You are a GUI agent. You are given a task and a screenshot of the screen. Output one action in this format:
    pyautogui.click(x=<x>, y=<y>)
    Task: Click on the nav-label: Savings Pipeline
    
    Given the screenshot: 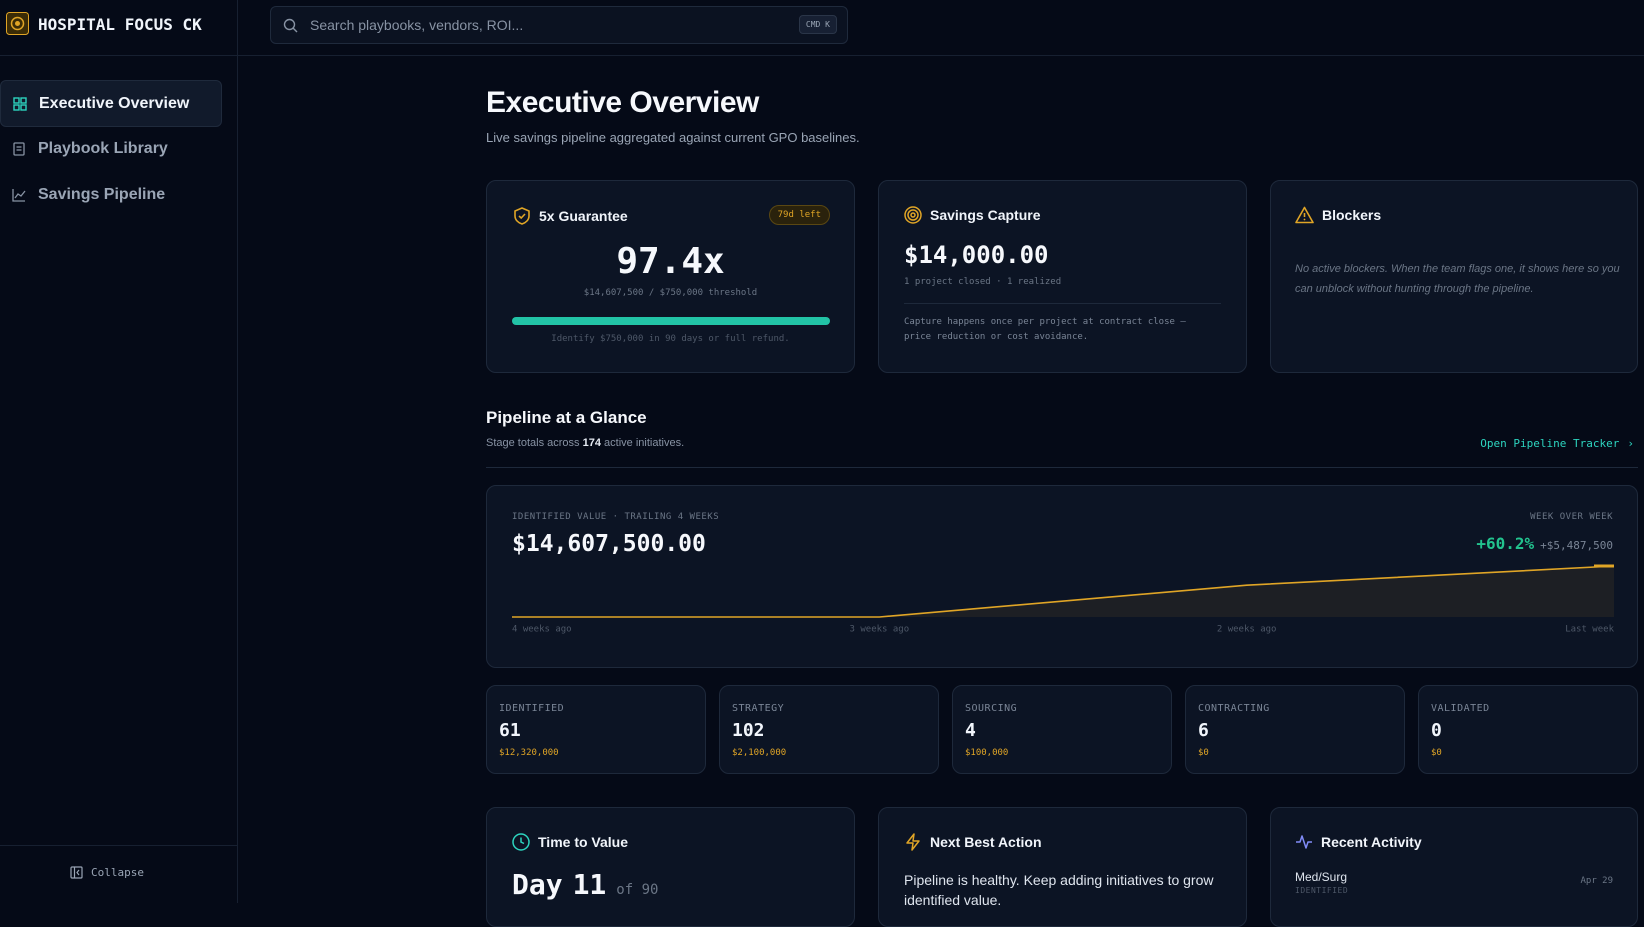 What is the action you would take?
    pyautogui.click(x=102, y=194)
    